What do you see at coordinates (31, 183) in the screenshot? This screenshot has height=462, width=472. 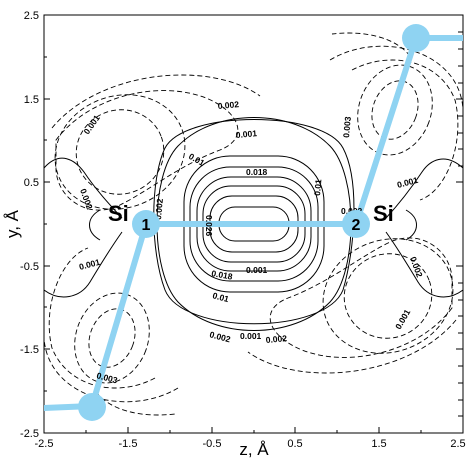 I see `y-tick-label: 0.5` at bounding box center [31, 183].